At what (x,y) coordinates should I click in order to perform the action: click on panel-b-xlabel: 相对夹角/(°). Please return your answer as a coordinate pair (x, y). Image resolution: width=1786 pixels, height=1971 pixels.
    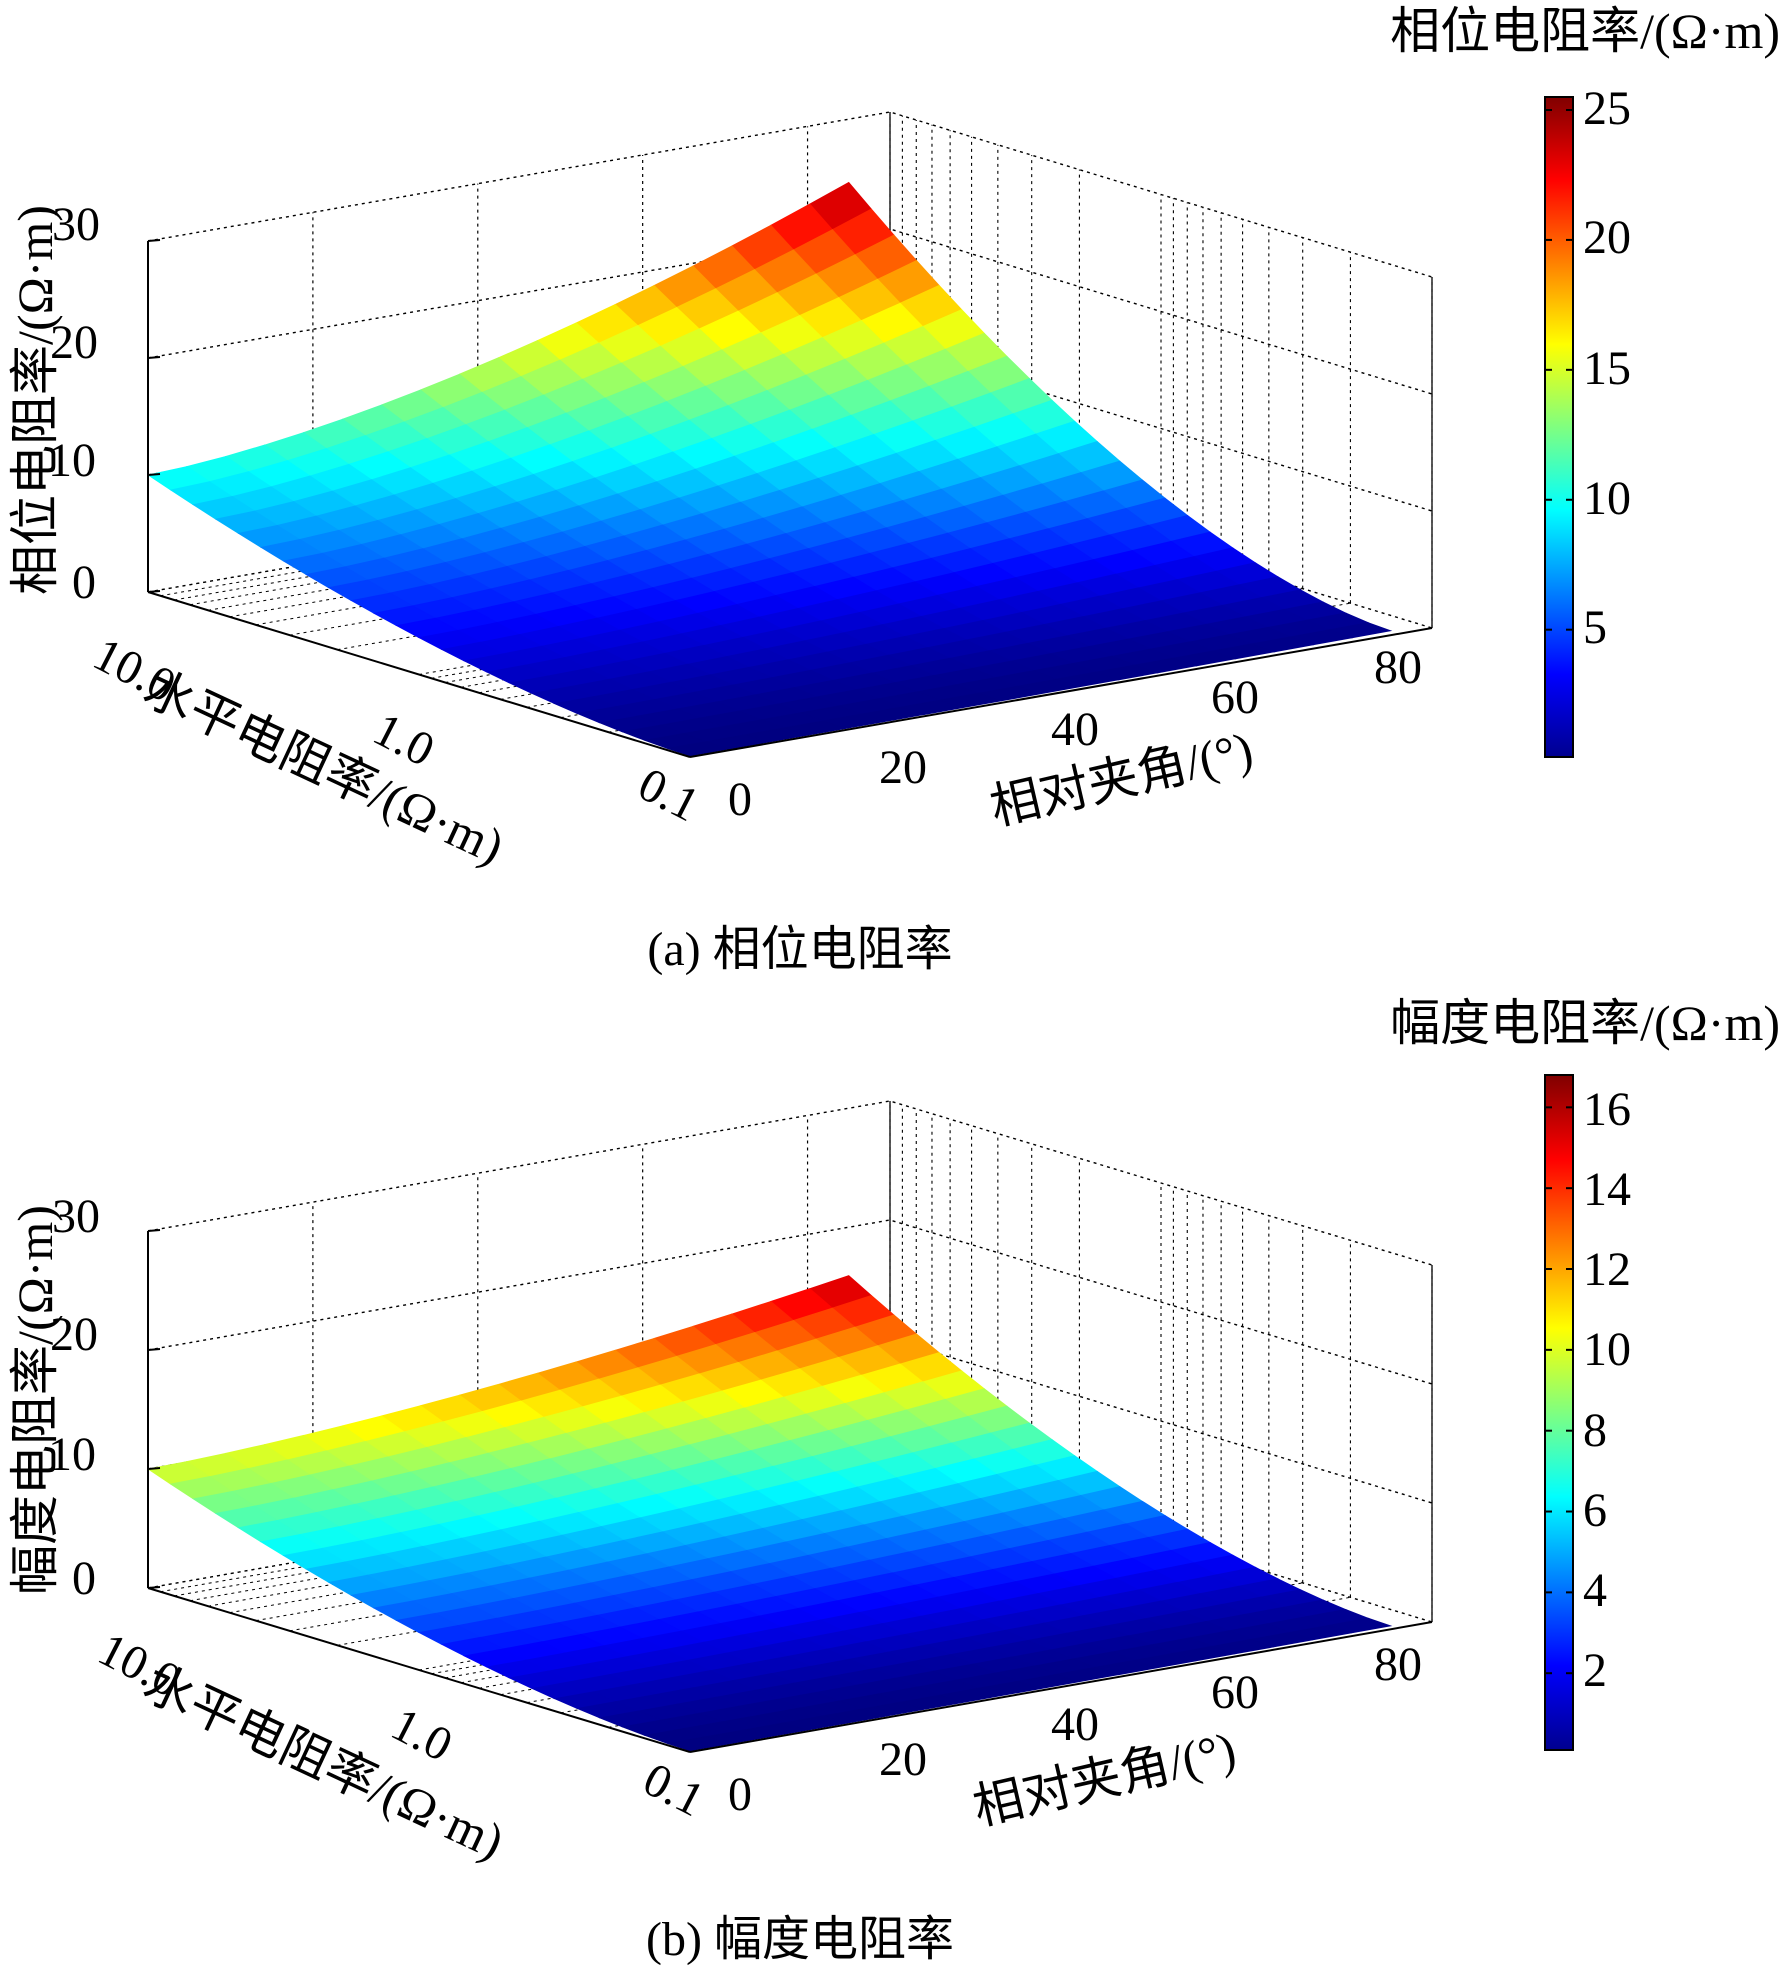
    Looking at the image, I should click on (1104, 1778).